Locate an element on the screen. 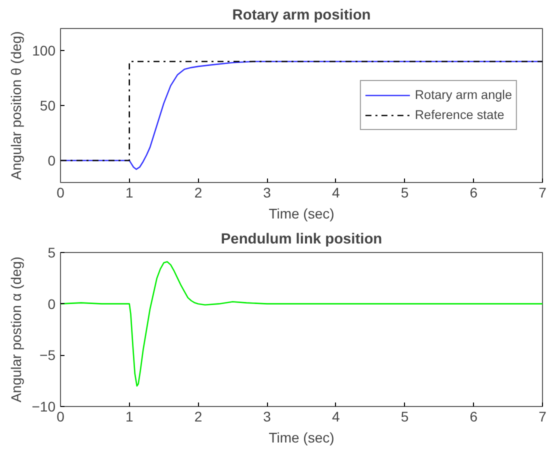 This screenshot has height=449, width=552. y-tick-label: 100 is located at coordinates (44, 50).